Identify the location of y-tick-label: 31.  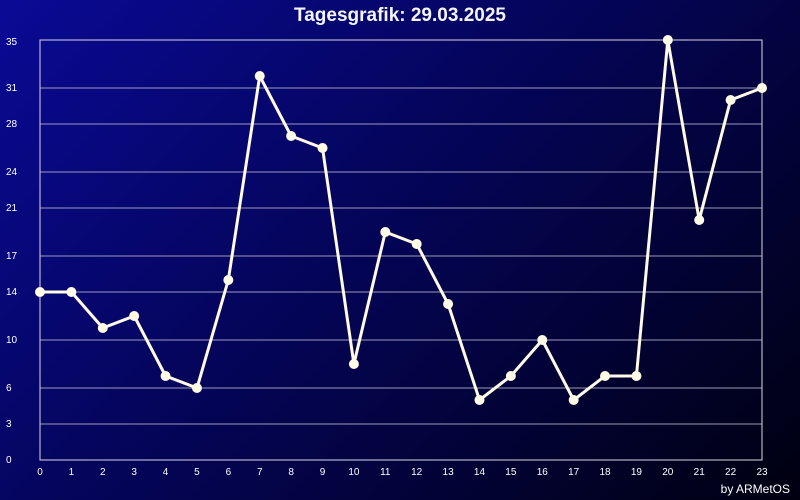
(12, 88).